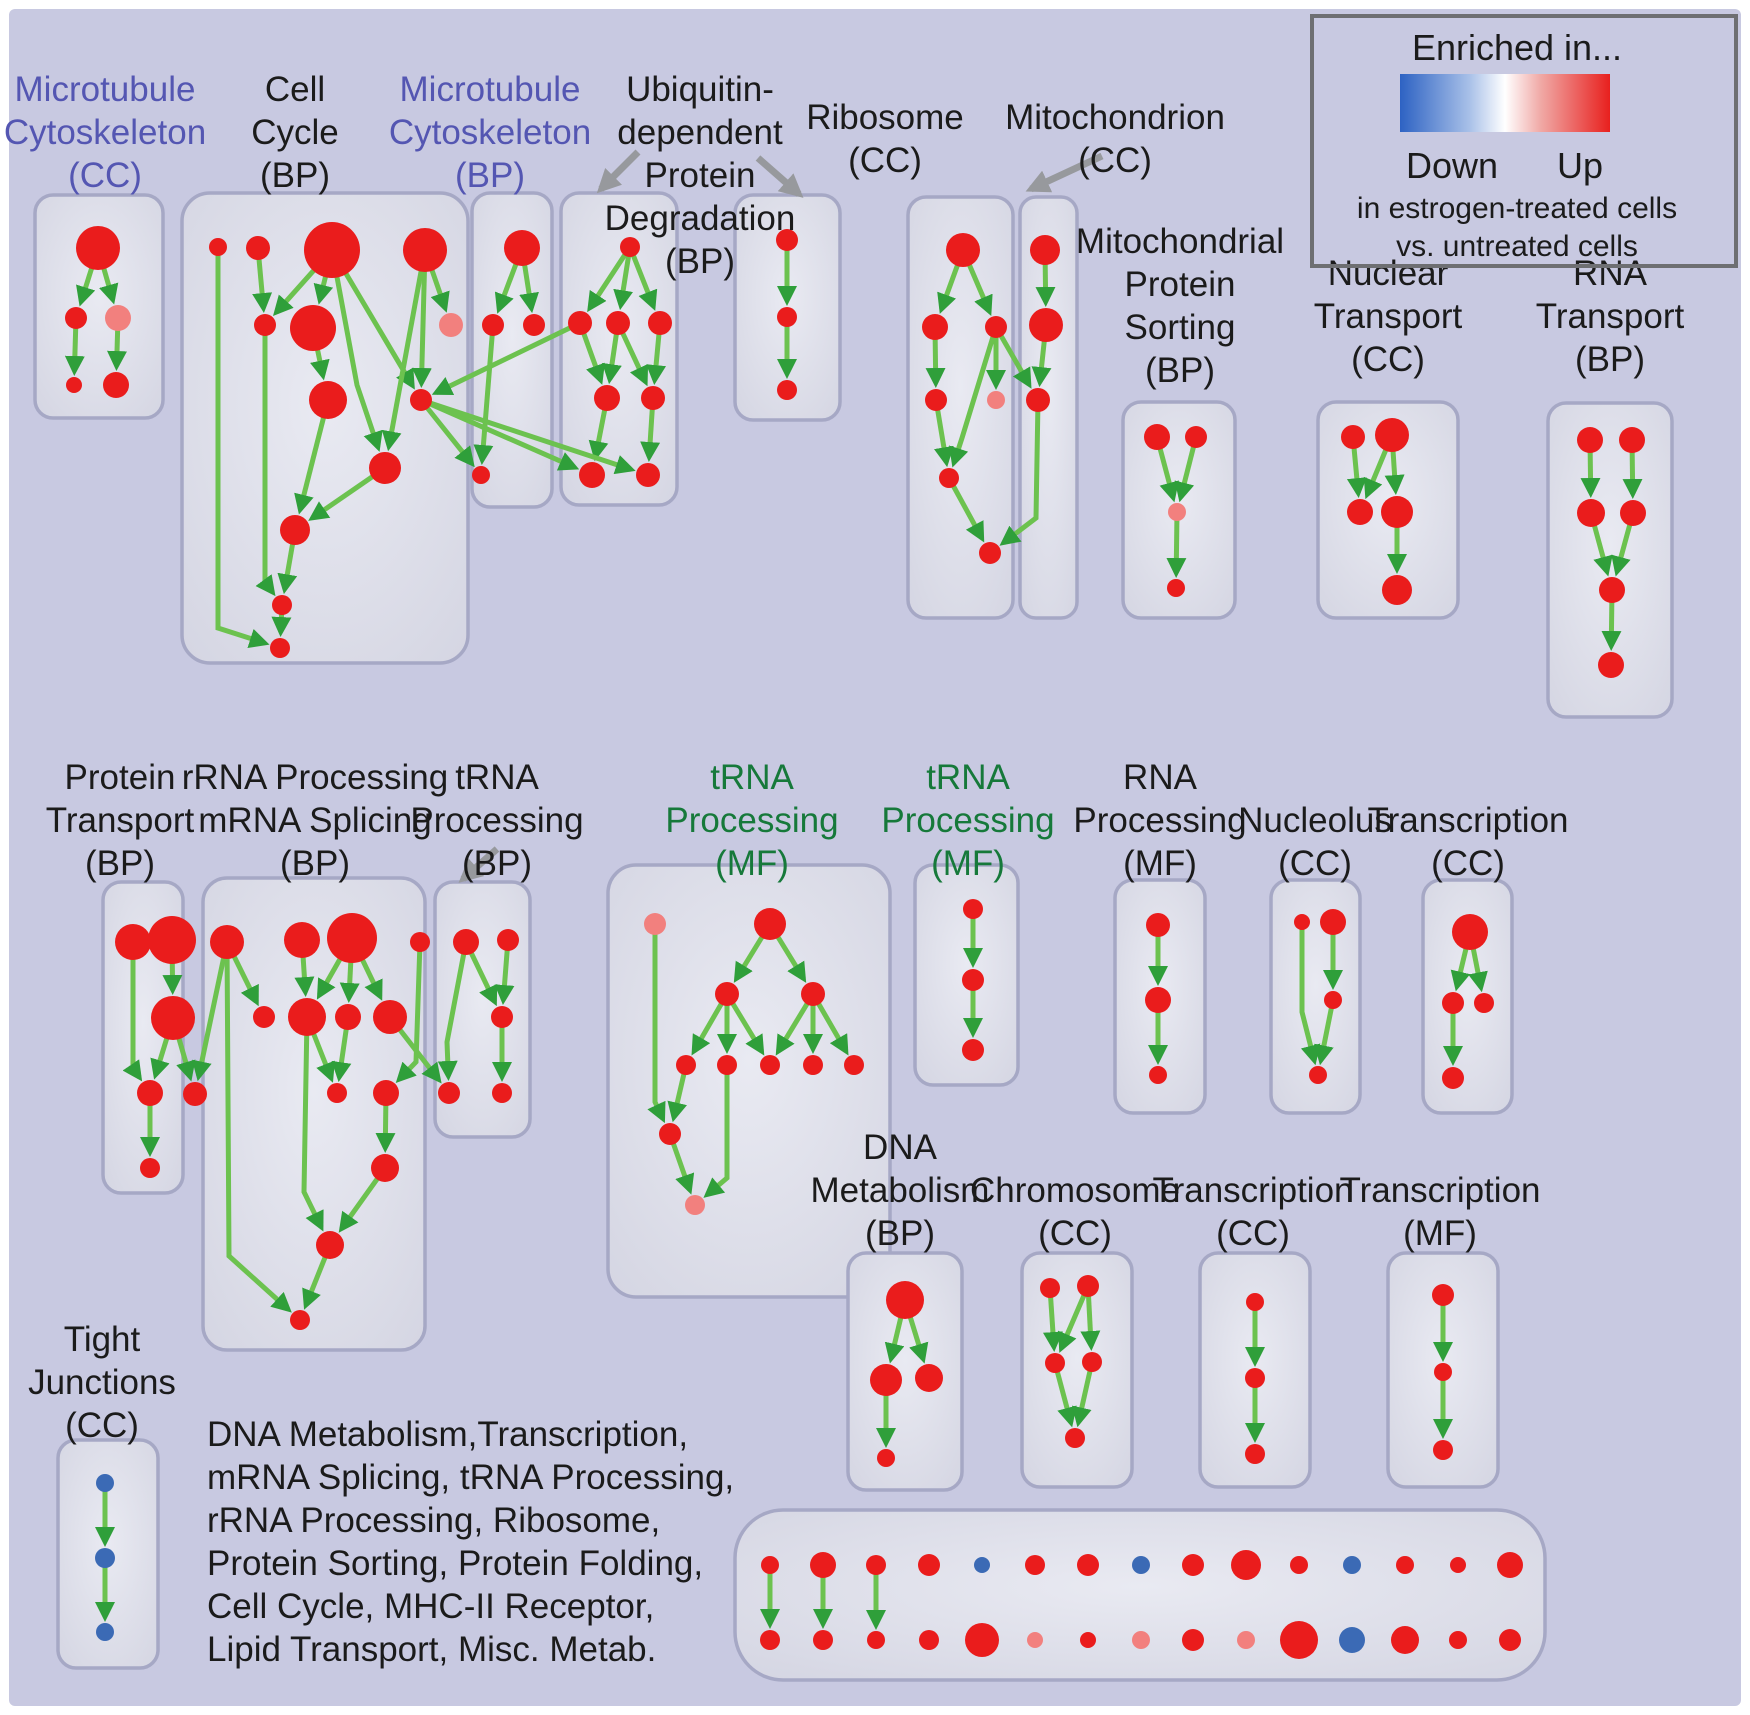 This screenshot has height=1715, width=1750. Describe the element at coordinates (716, 1131) in the screenshot. I see `edge-M6-M11` at that location.